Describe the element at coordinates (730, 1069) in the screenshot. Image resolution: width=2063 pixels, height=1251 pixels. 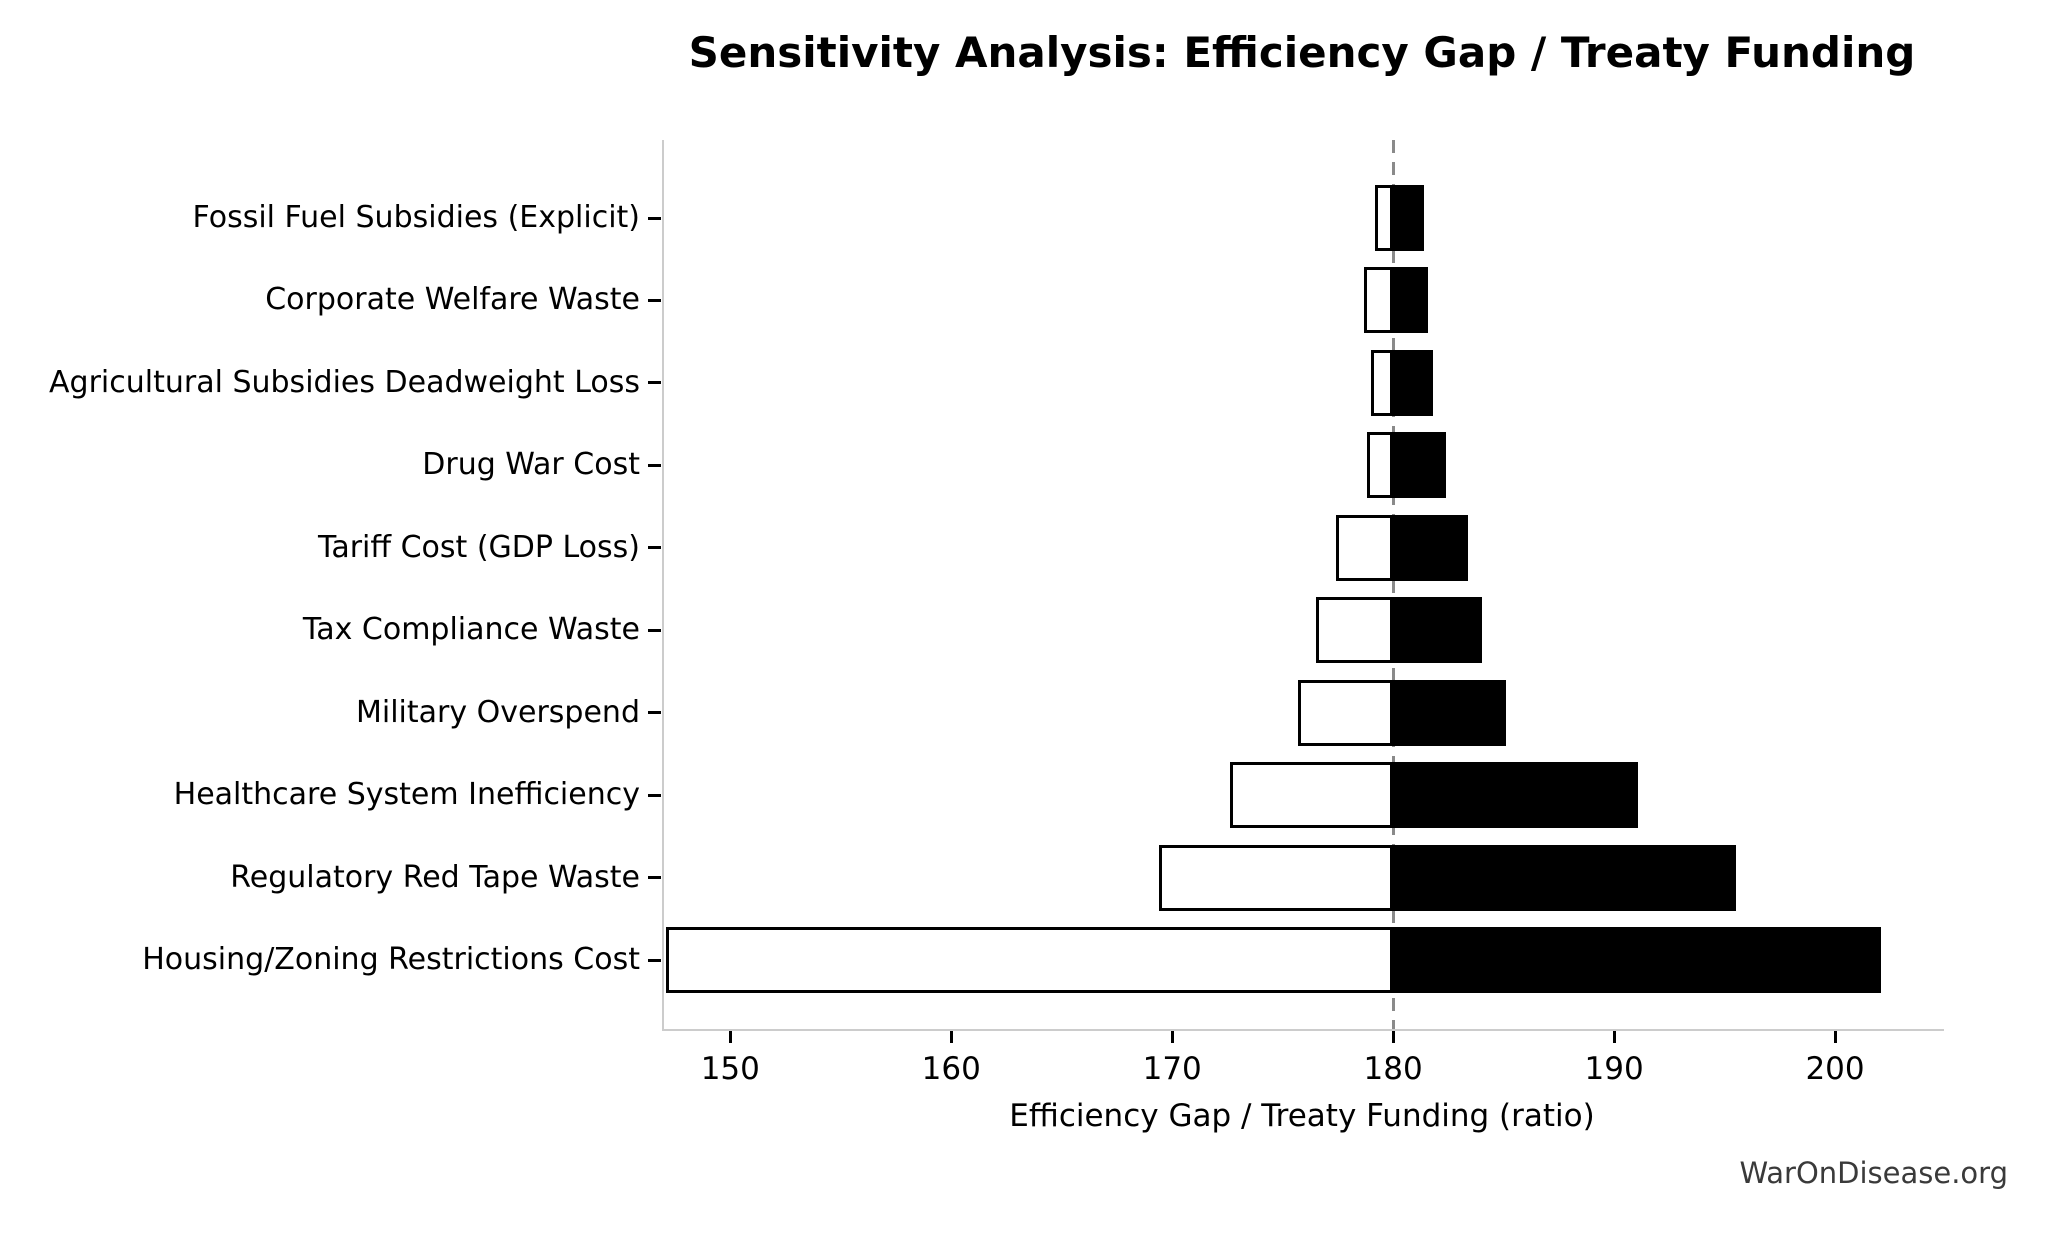
I see `x-tick-label: 150` at that location.